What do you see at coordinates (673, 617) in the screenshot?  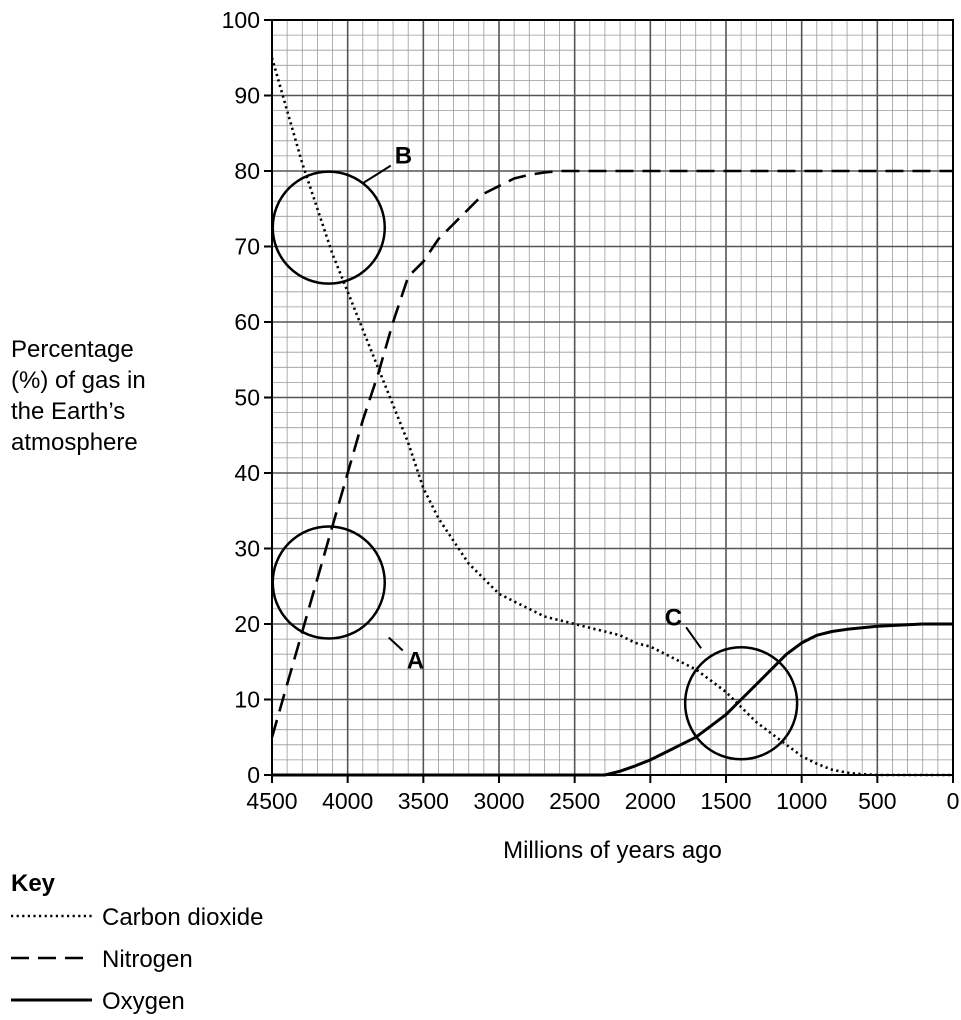 I see `callout-label-c: C` at bounding box center [673, 617].